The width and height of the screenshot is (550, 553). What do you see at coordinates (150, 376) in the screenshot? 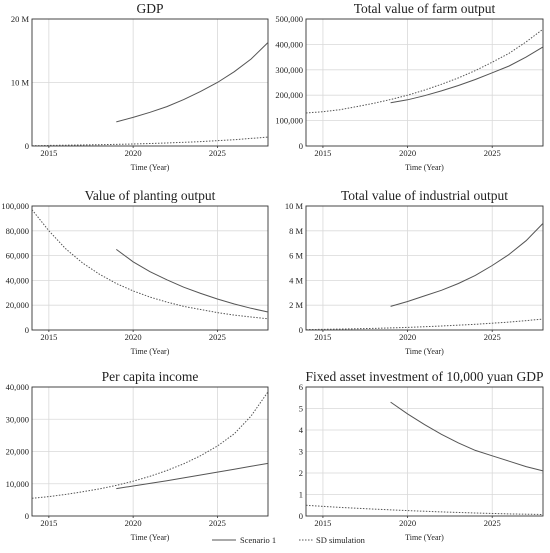
I see `chart-title: Per capita income` at bounding box center [150, 376].